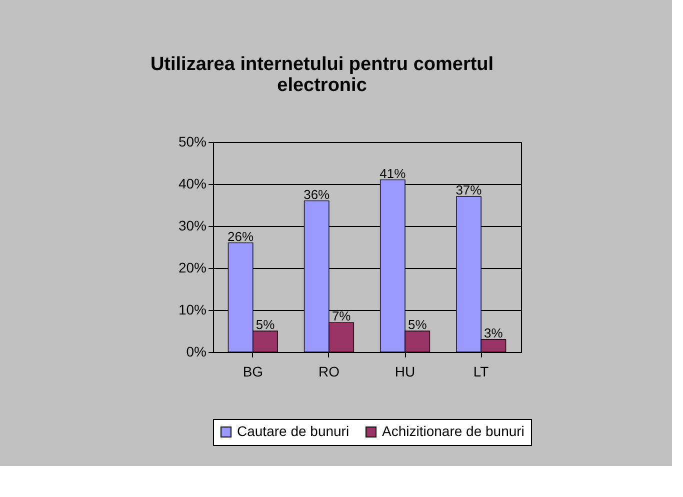  I want to click on data-label: 37%, so click(469, 190).